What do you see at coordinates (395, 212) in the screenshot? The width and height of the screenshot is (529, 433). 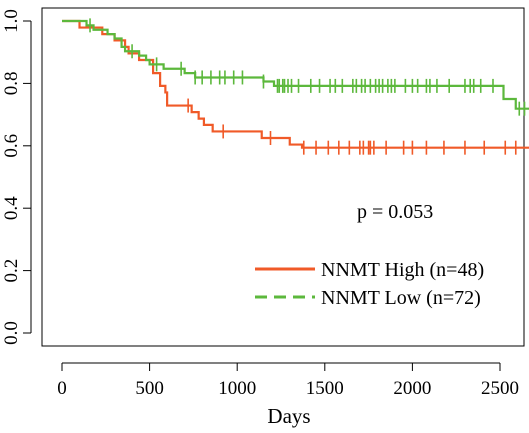 I see `p-value-annotation: p = 0.053` at bounding box center [395, 212].